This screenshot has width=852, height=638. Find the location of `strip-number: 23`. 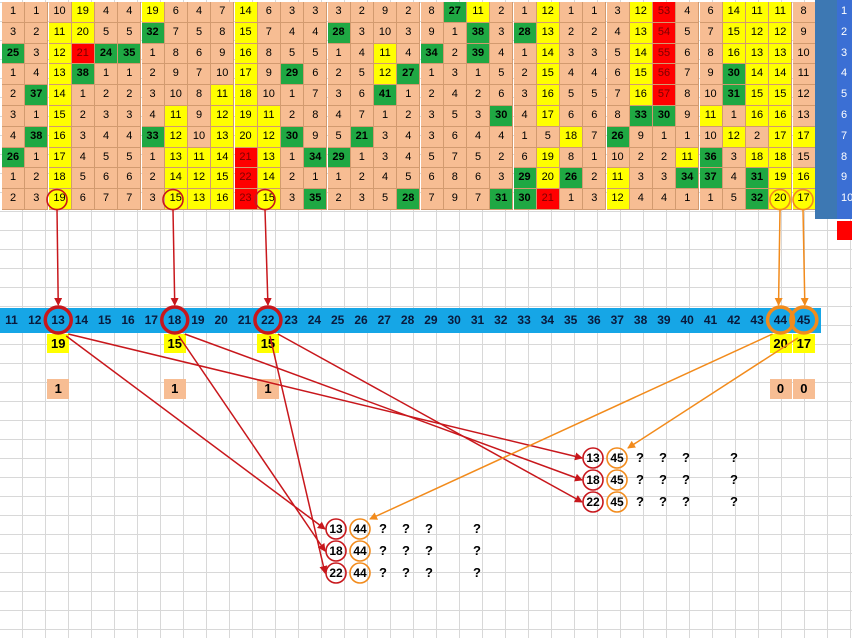

strip-number: 23 is located at coordinates (291, 320).